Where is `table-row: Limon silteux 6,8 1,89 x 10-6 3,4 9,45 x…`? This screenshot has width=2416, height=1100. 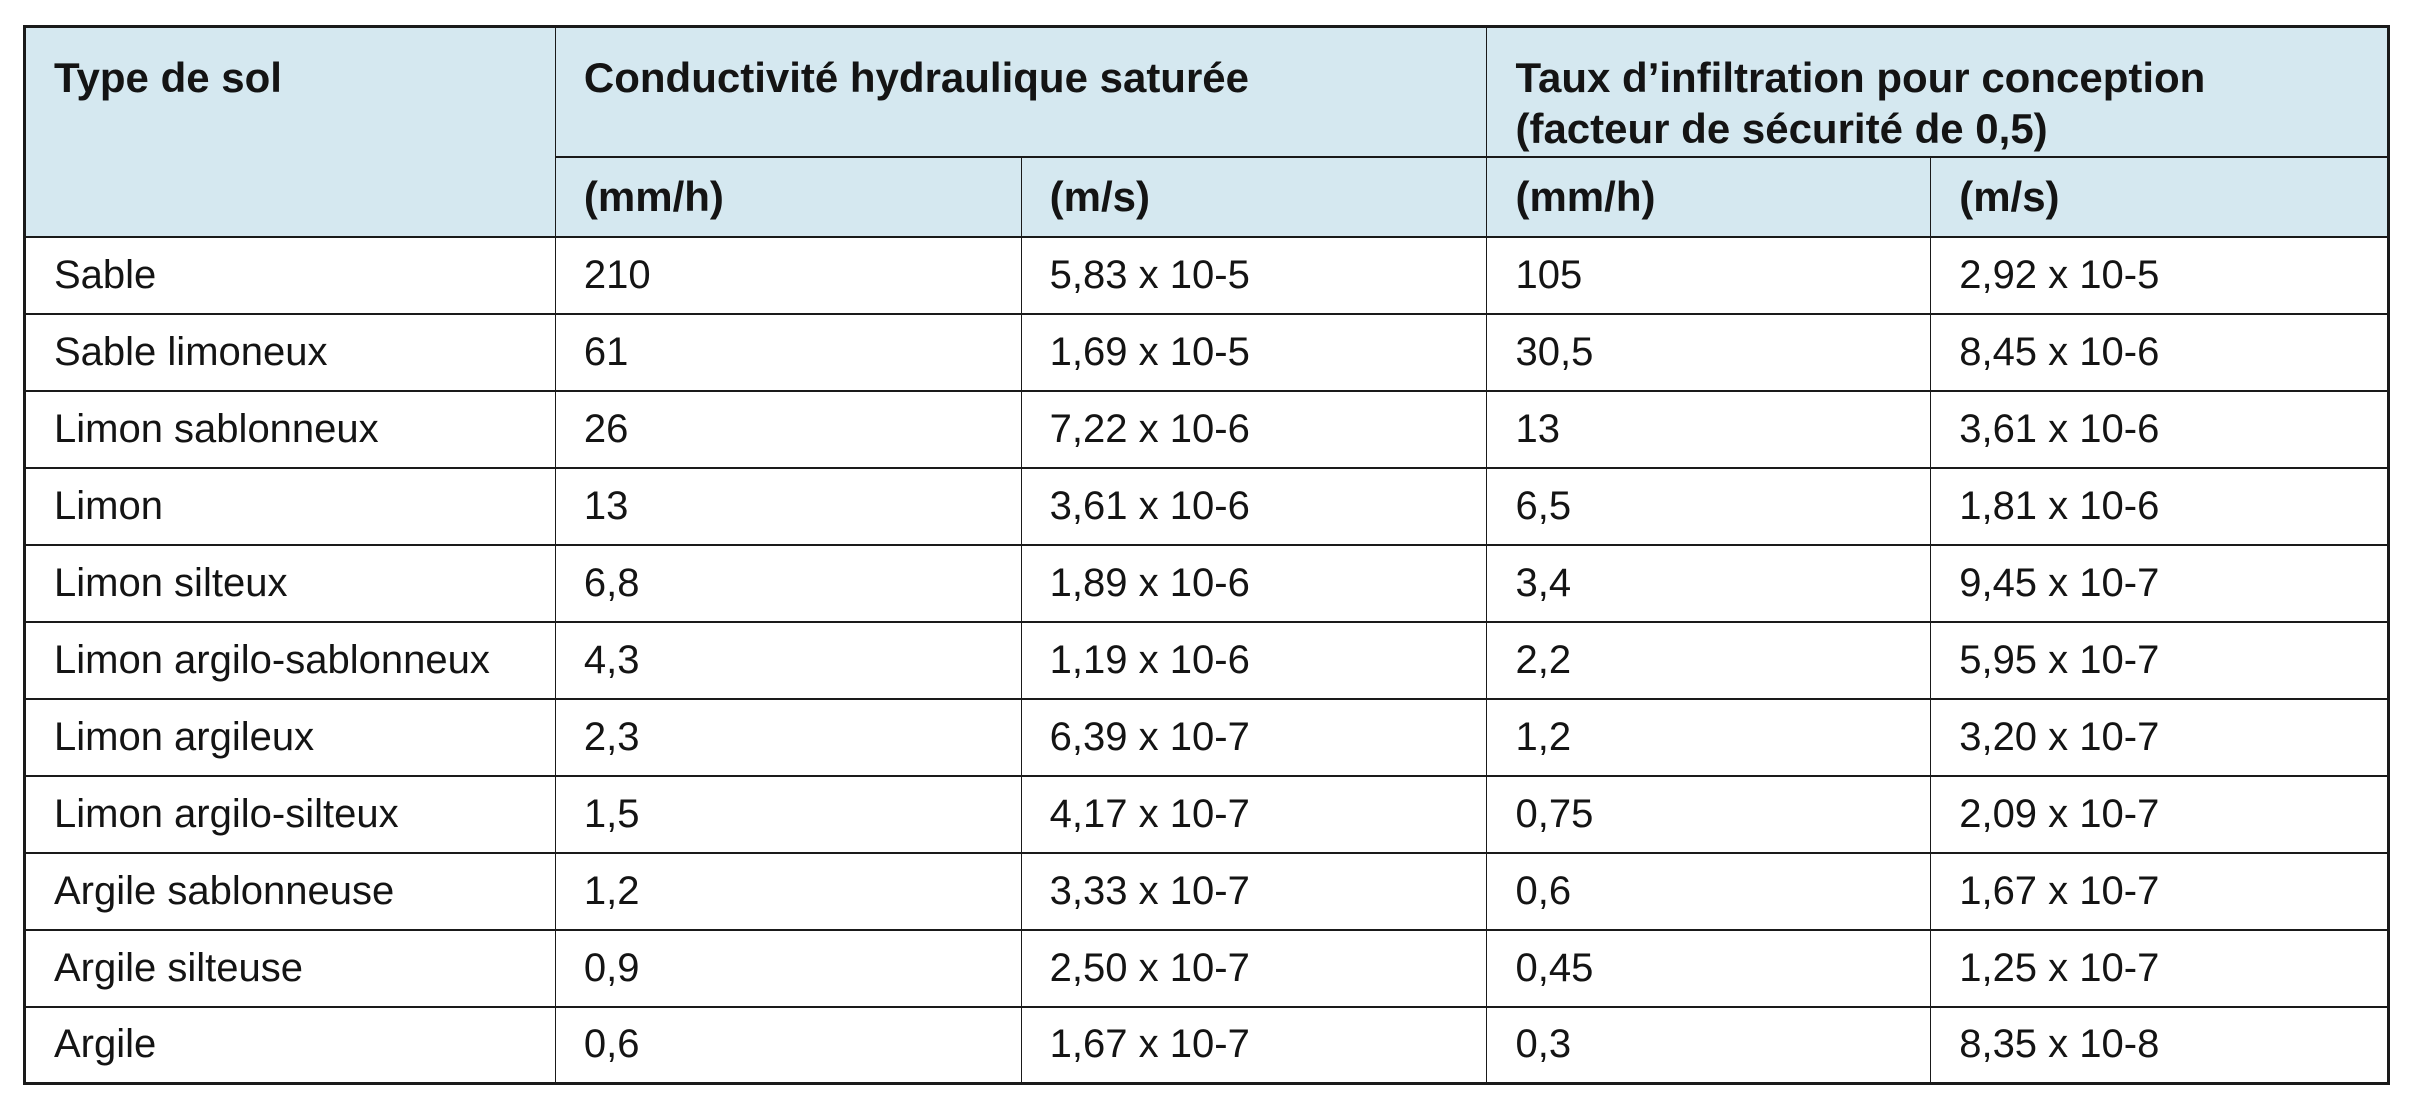 table-row: Limon silteux 6,8 1,89 x 10-6 3,4 9,45 x… is located at coordinates (1206, 583).